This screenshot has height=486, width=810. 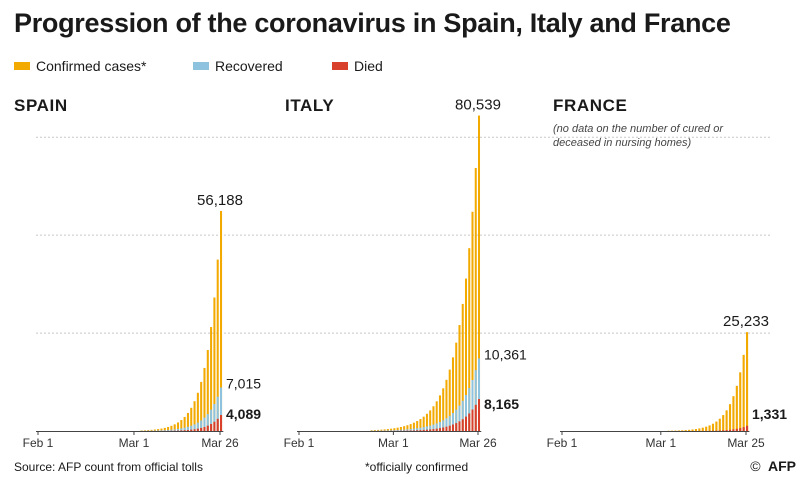 I want to click on italy-recovered-label: 10,361, so click(x=505, y=354).